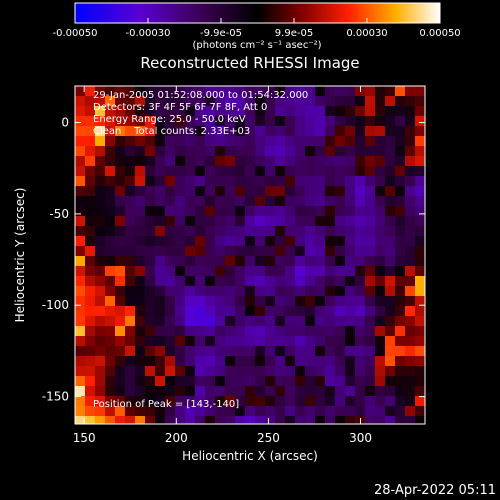 This screenshot has height=500, width=500. What do you see at coordinates (294, 33) in the screenshot?
I see `colorbar-tick-label: 9.9e-05` at bounding box center [294, 33].